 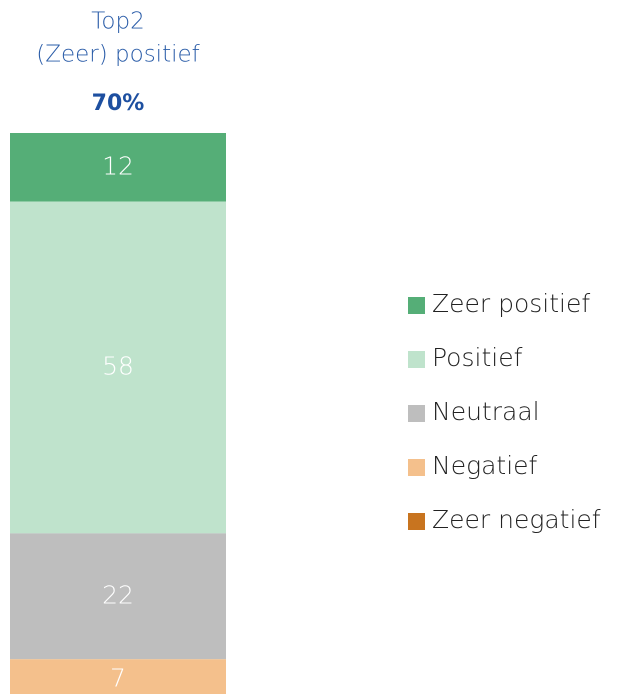 I want to click on data-label: 7, so click(x=118, y=677).